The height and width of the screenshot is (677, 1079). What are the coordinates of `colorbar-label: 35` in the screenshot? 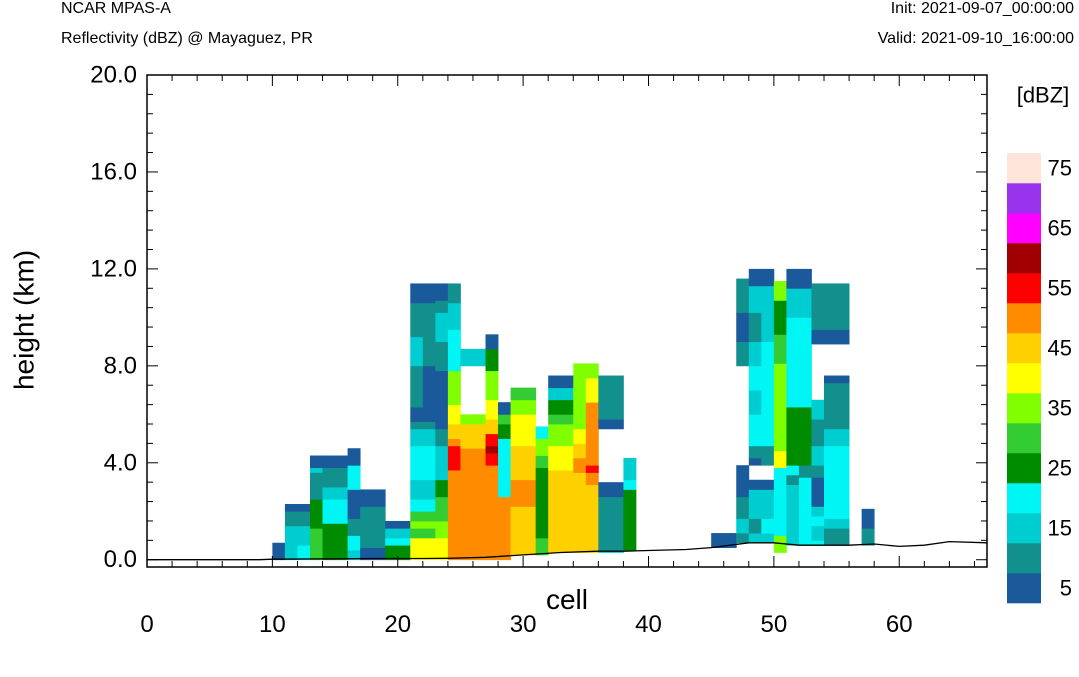 It's located at (1060, 408).